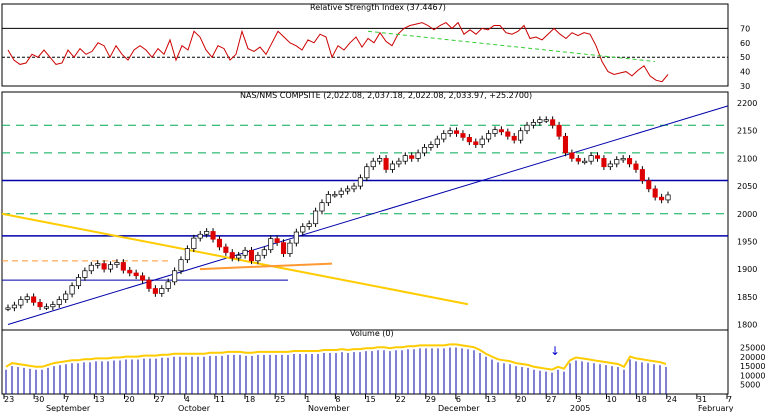 This screenshot has width=770, height=416. What do you see at coordinates (401, 399) in the screenshot?
I see `x-day-label: 22` at bounding box center [401, 399].